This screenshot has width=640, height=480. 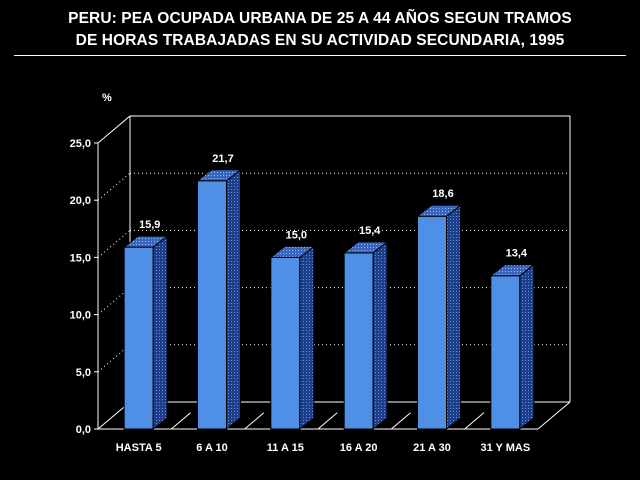 I want to click on y-tick-label: 25,0, so click(x=80, y=144).